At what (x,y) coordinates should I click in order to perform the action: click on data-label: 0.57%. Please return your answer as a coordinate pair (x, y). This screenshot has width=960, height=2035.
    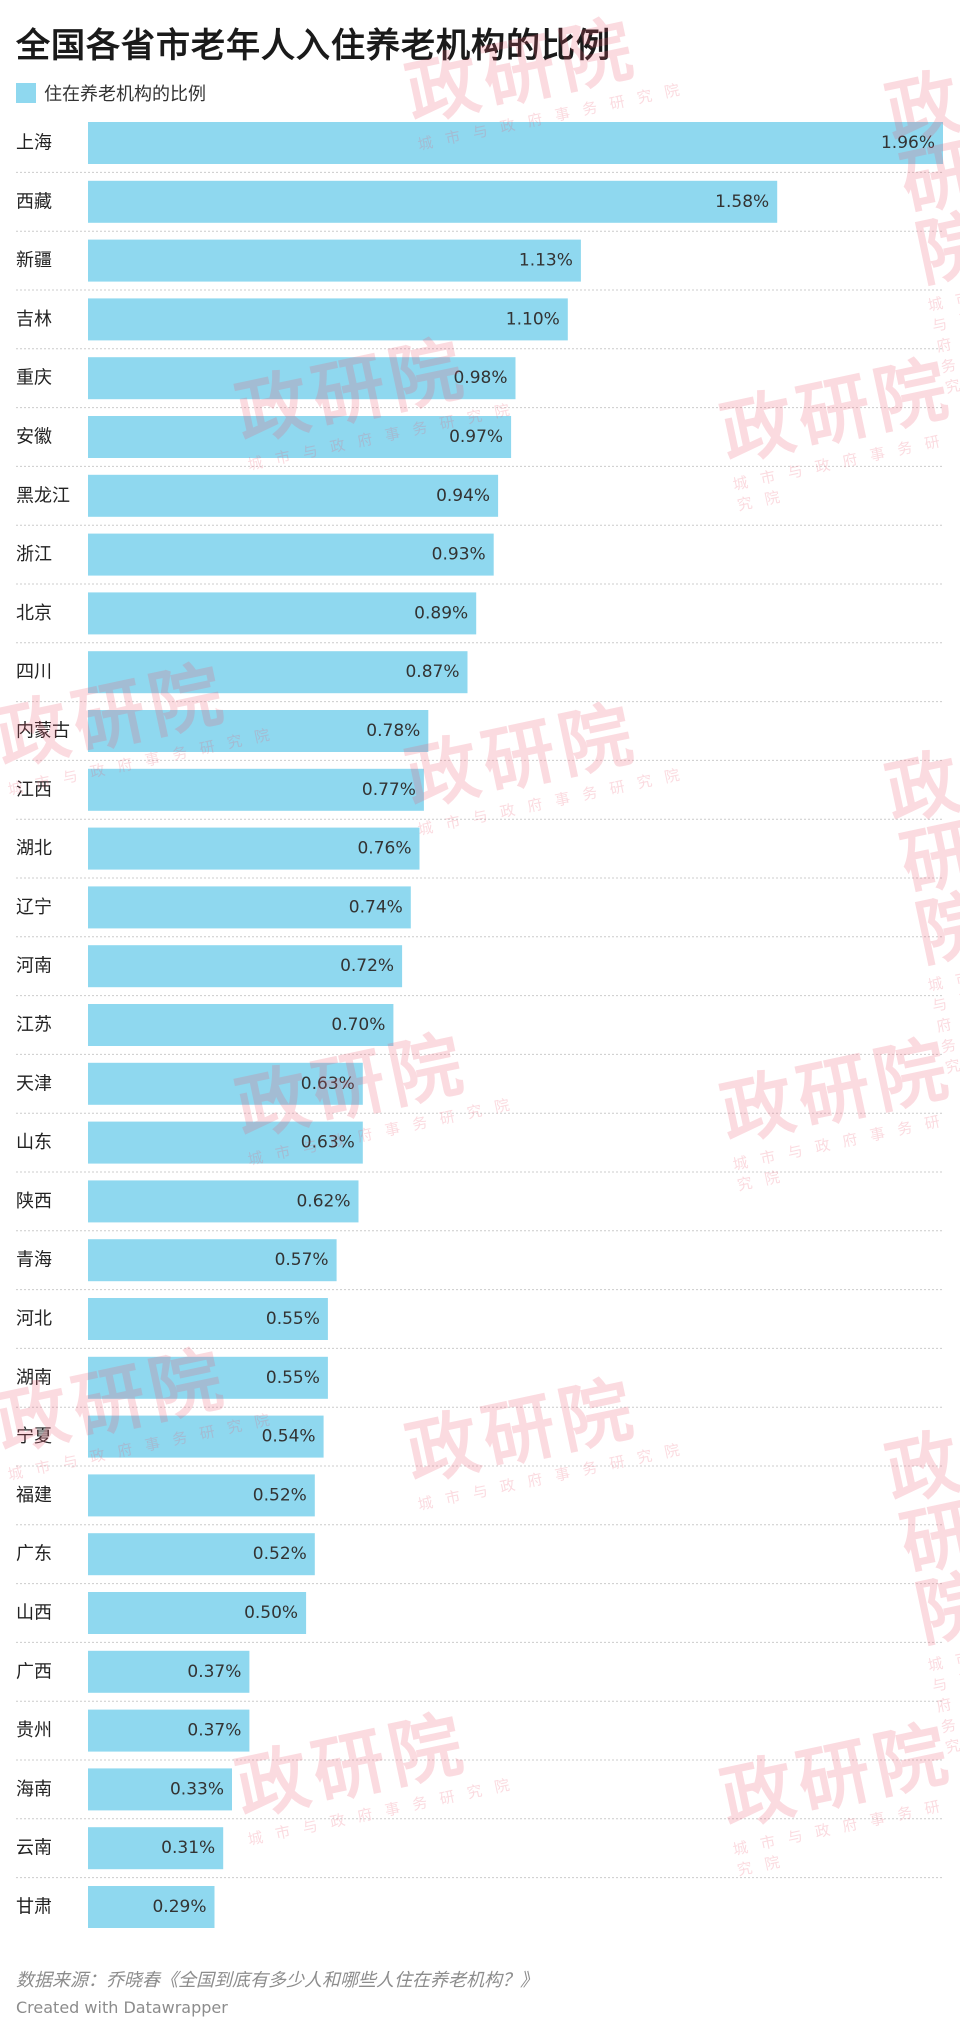
    Looking at the image, I should click on (302, 1260).